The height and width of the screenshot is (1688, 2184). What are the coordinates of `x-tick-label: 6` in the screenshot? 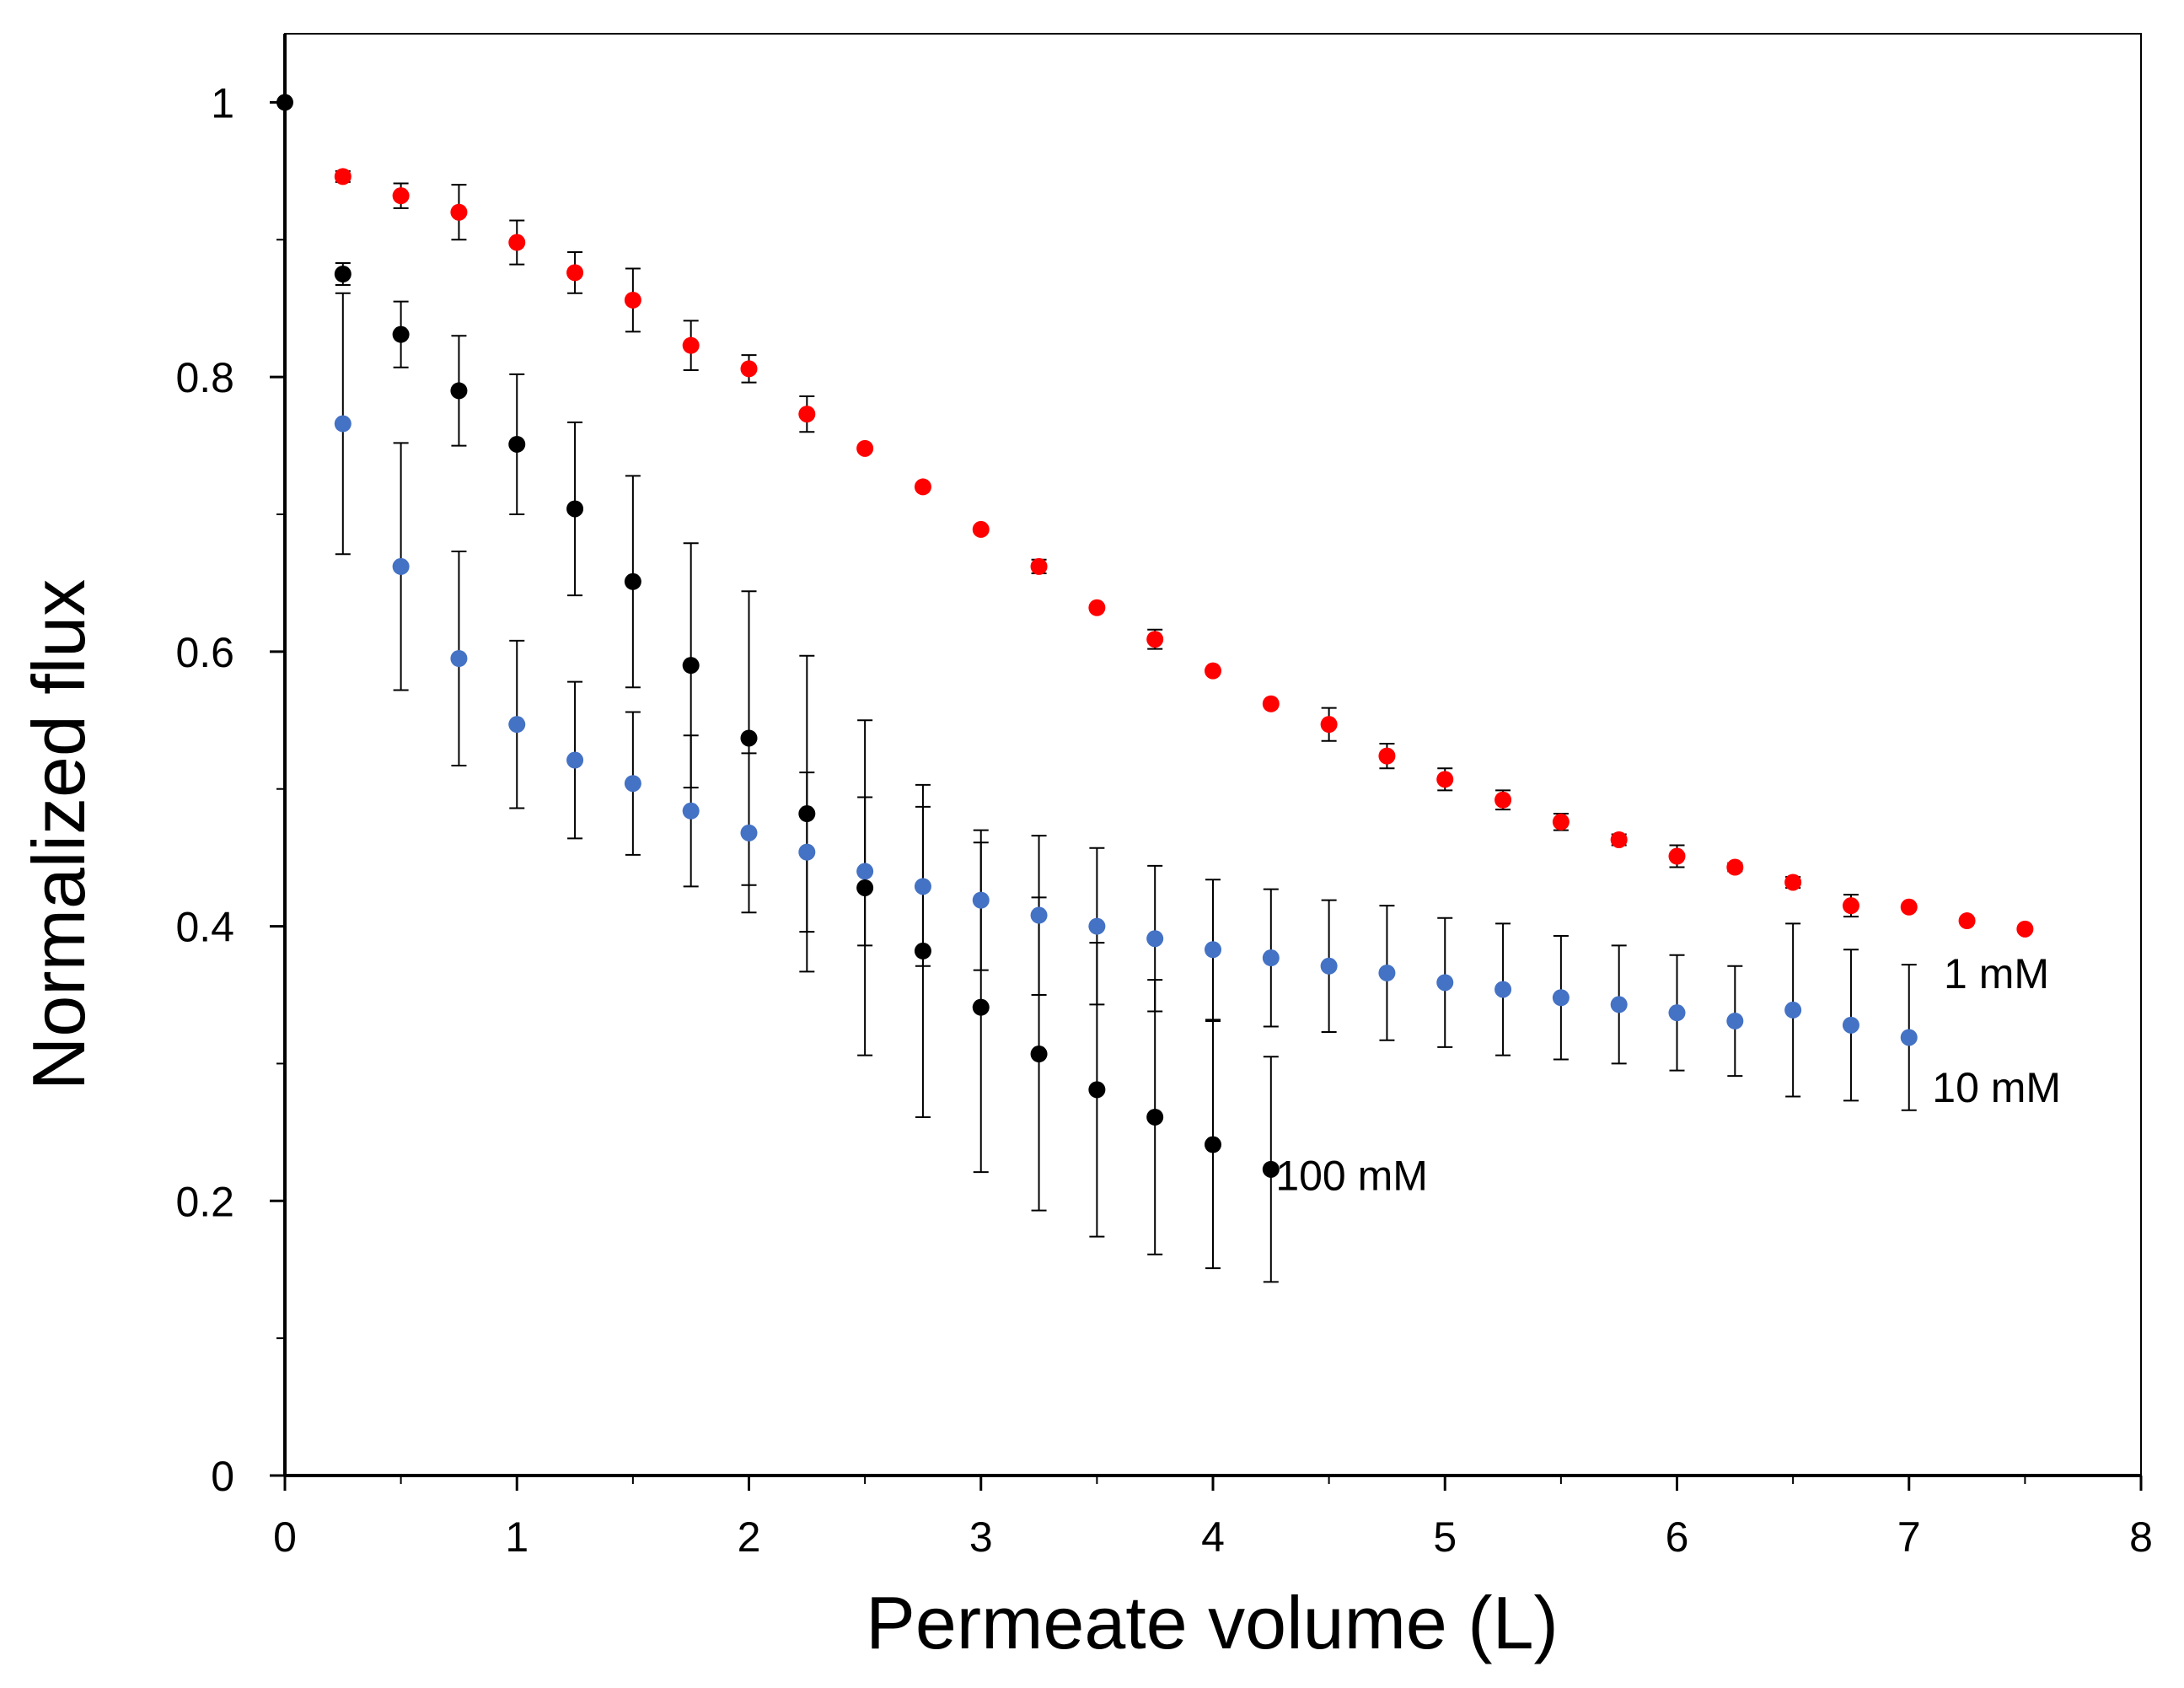 It's located at (1677, 1537).